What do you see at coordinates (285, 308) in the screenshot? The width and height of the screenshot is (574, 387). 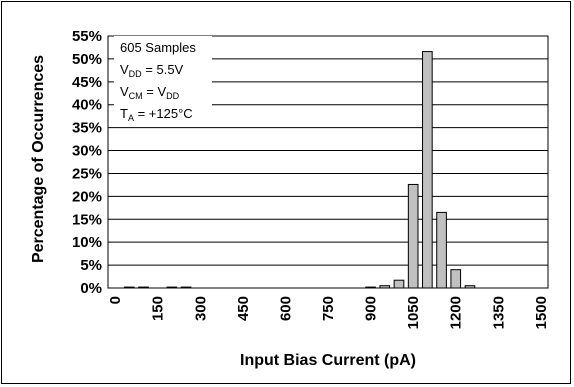 I see `x-tick-label: 600` at bounding box center [285, 308].